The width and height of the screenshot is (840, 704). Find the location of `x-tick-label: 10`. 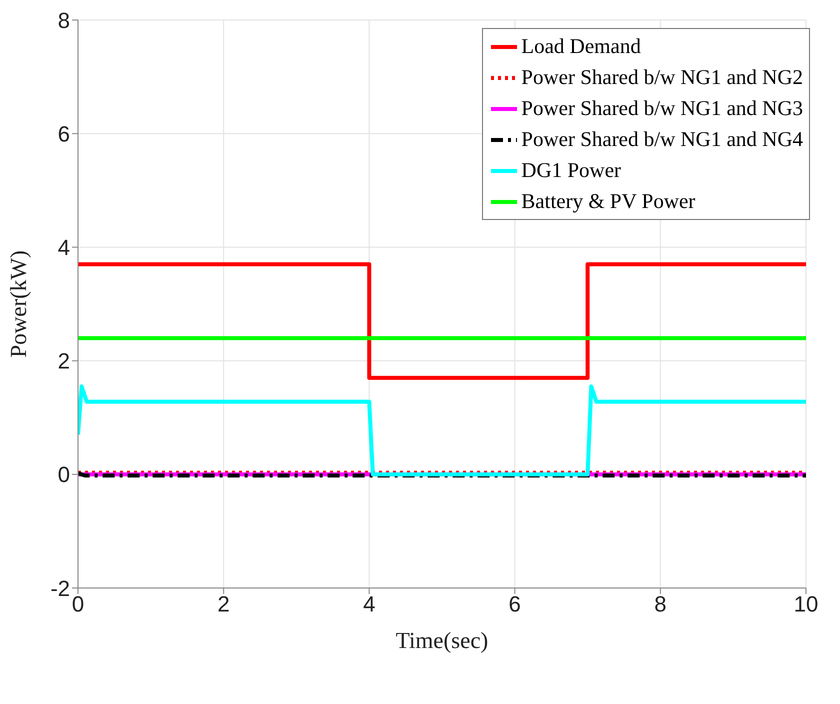

x-tick-label: 10 is located at coordinates (806, 604).